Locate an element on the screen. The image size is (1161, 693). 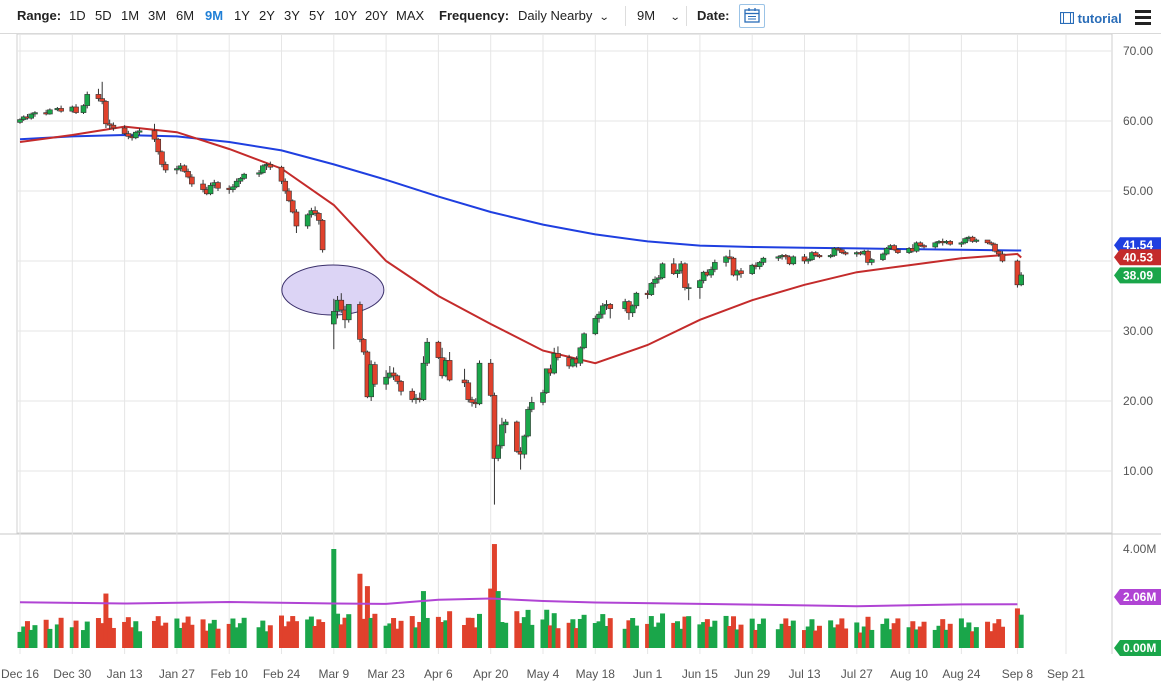
range-10y: 10Y is located at coordinates (346, 15).